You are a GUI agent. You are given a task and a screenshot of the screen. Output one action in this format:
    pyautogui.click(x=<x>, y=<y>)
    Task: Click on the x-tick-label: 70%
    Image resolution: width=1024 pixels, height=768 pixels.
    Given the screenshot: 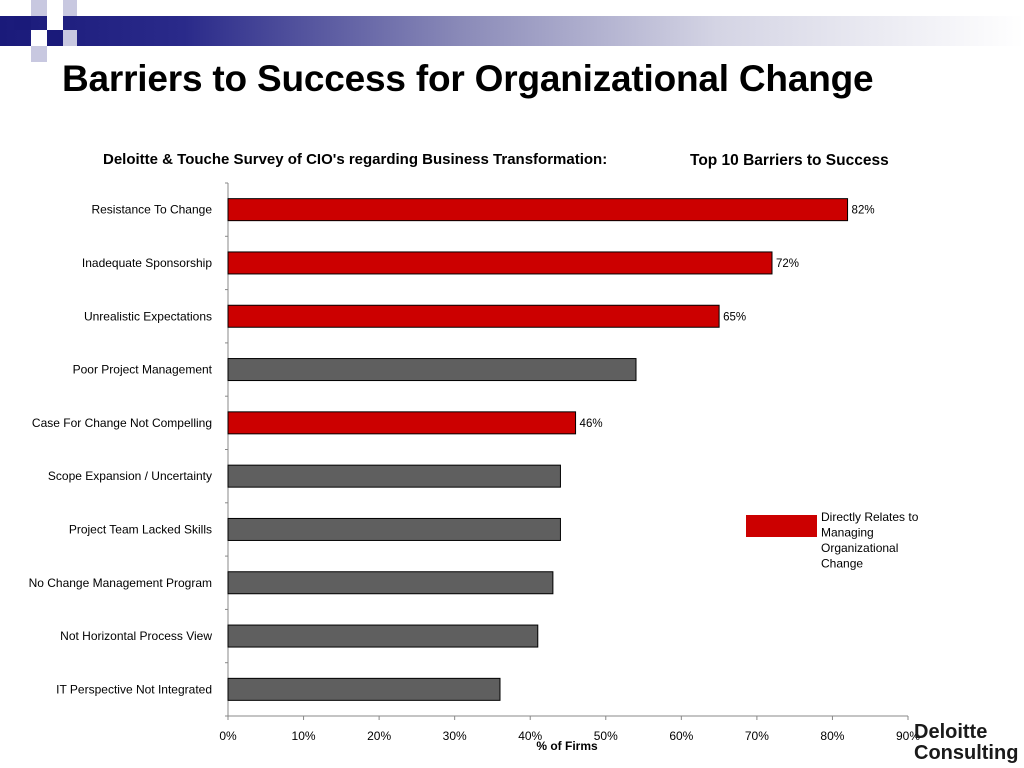 What is the action you would take?
    pyautogui.click(x=757, y=736)
    